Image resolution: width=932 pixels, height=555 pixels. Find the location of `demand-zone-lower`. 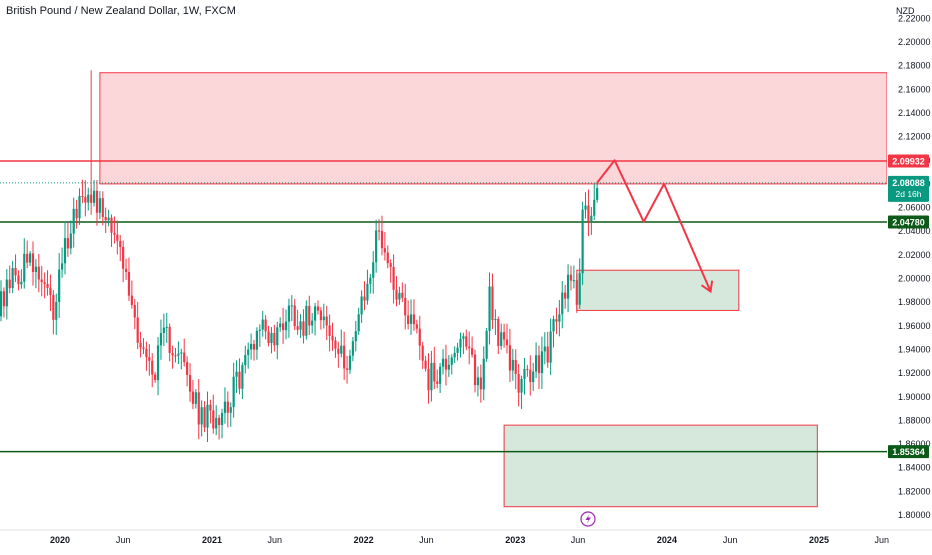

demand-zone-lower is located at coordinates (660, 466).